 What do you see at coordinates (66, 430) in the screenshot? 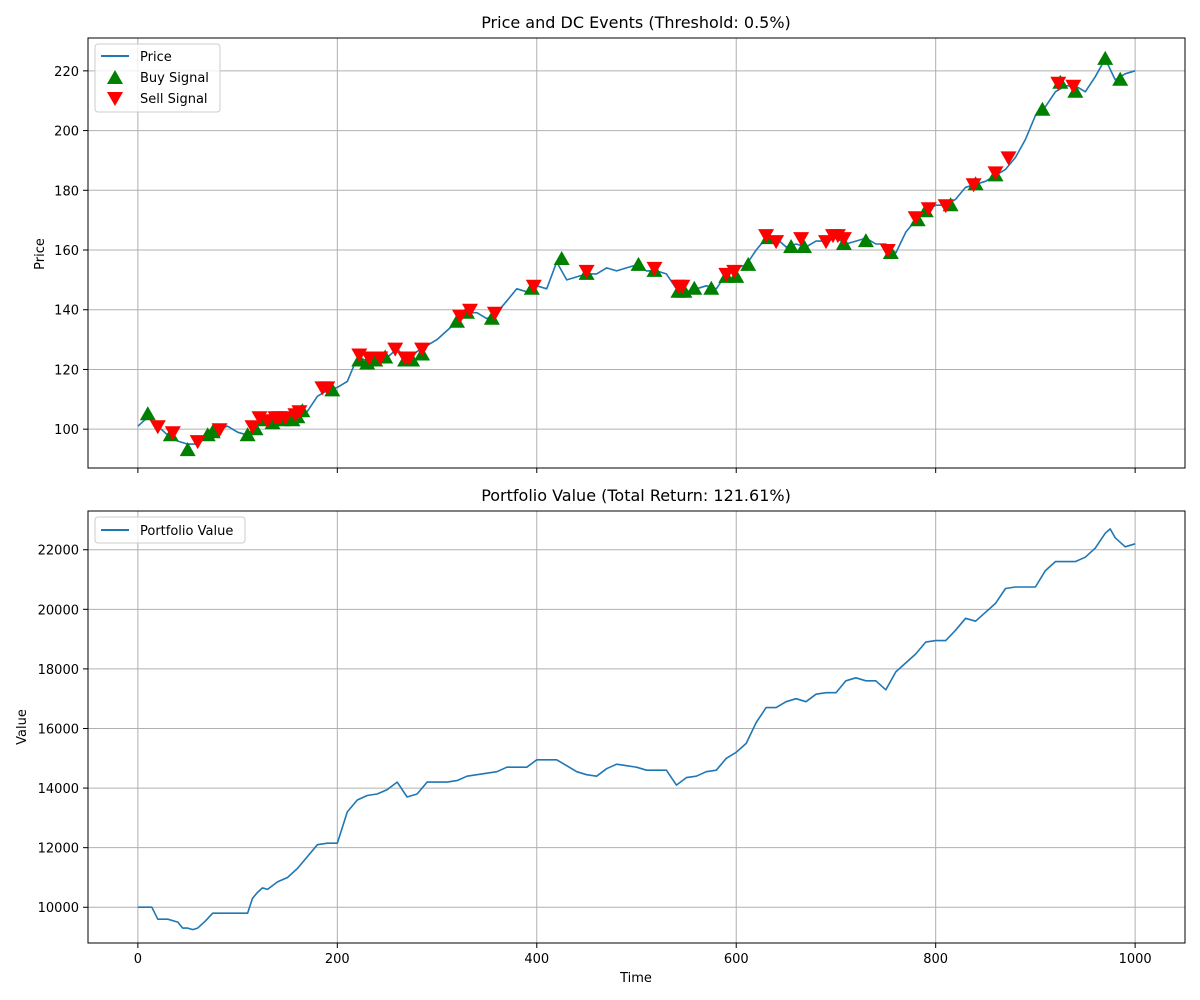
I see `price-y-tick-label: 100` at bounding box center [66, 430].